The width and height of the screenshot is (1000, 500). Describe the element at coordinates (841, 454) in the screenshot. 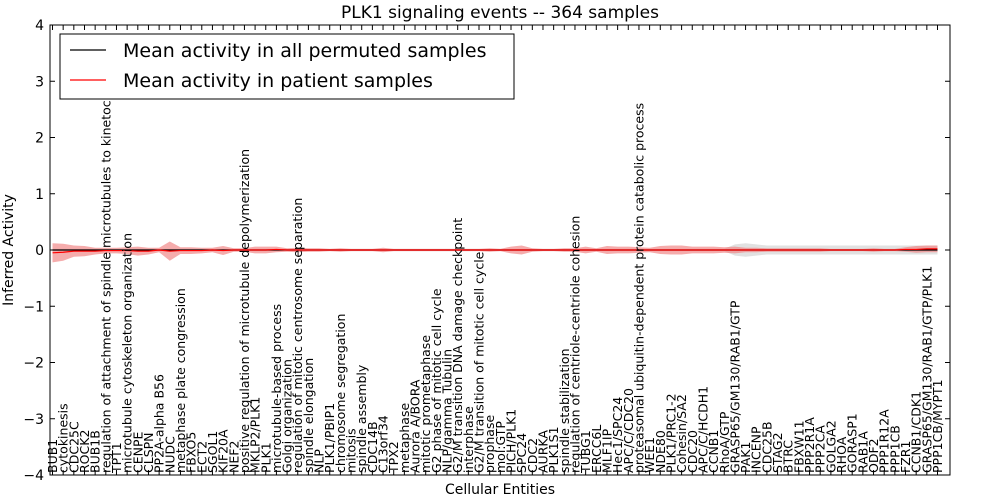

I see `x-category-label: RHOA` at that location.